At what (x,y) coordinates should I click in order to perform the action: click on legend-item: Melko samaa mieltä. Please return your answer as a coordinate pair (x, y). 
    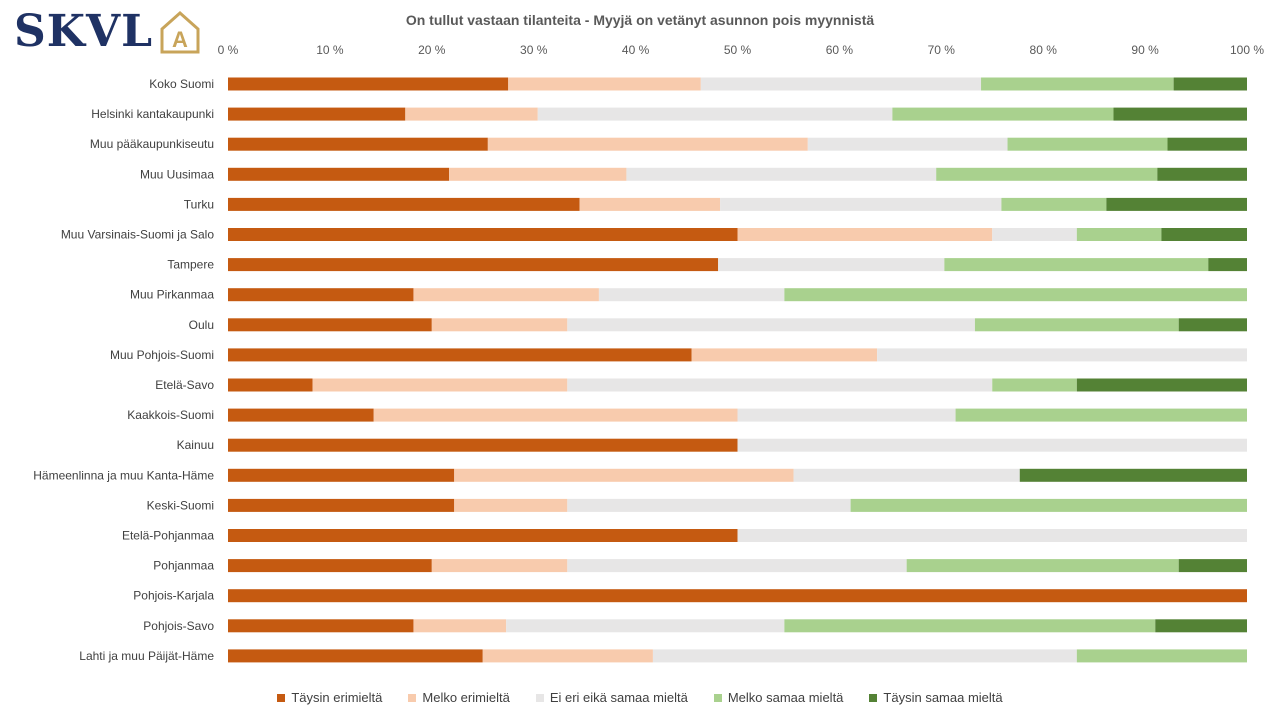
    Looking at the image, I should click on (778, 697).